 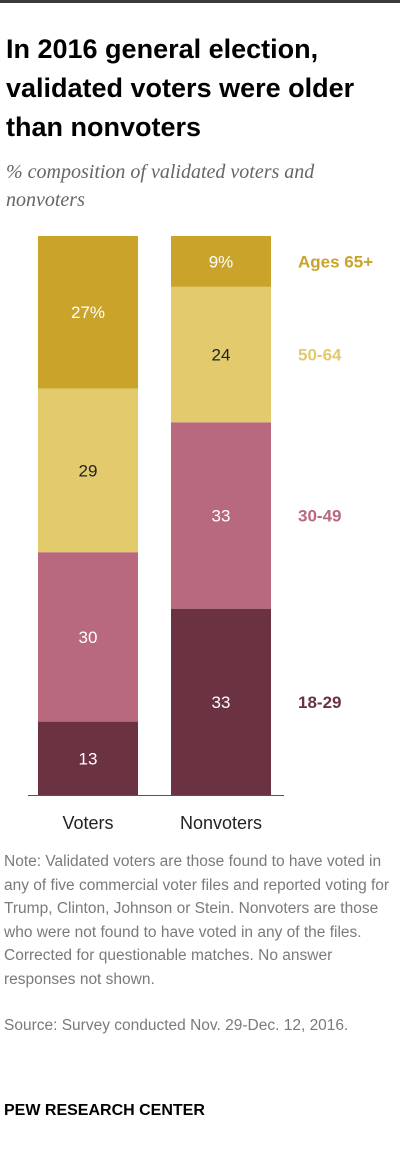 I want to click on legend-label-ages-65: Ages 65+, so click(x=335, y=261).